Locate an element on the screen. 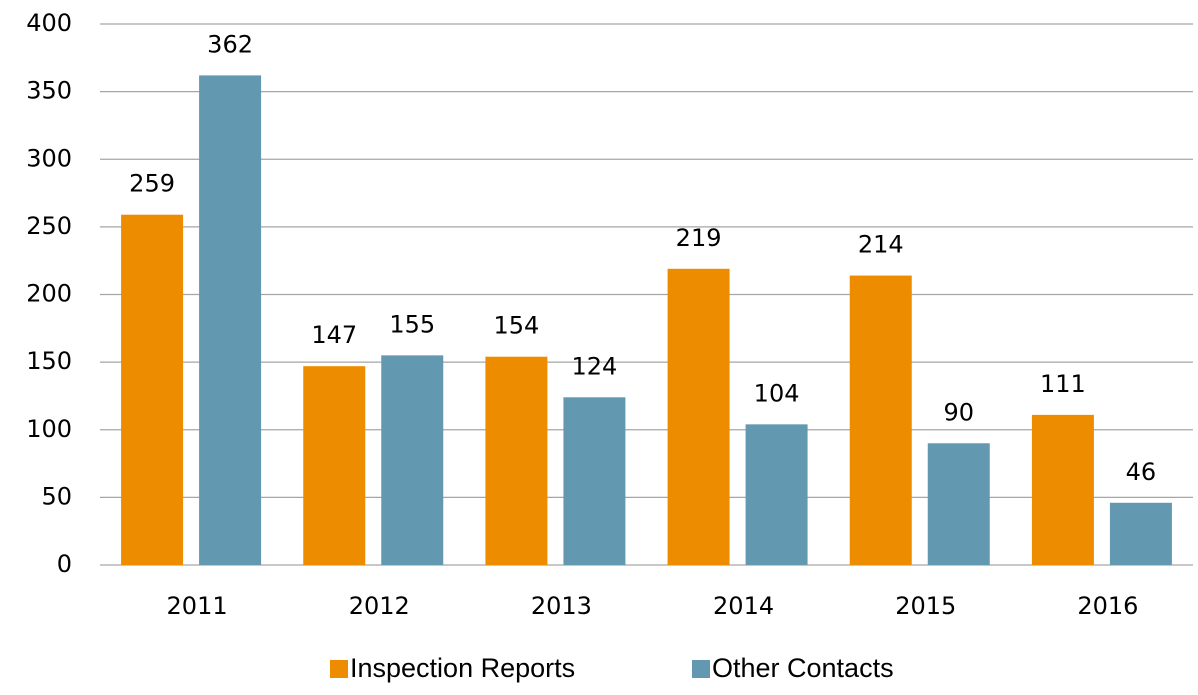  y-tick-label: 200 is located at coordinates (49, 294).